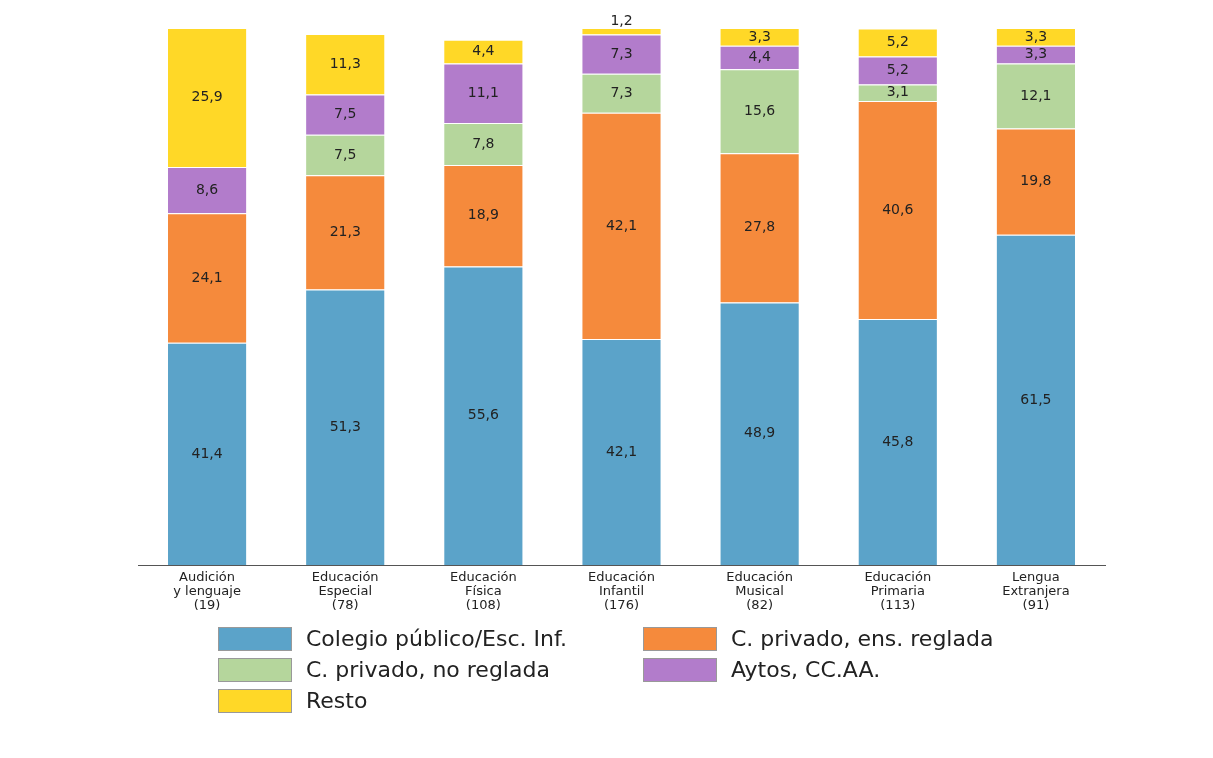 This screenshot has height=758, width=1213. I want to click on data-label: 25,9, so click(207, 96).